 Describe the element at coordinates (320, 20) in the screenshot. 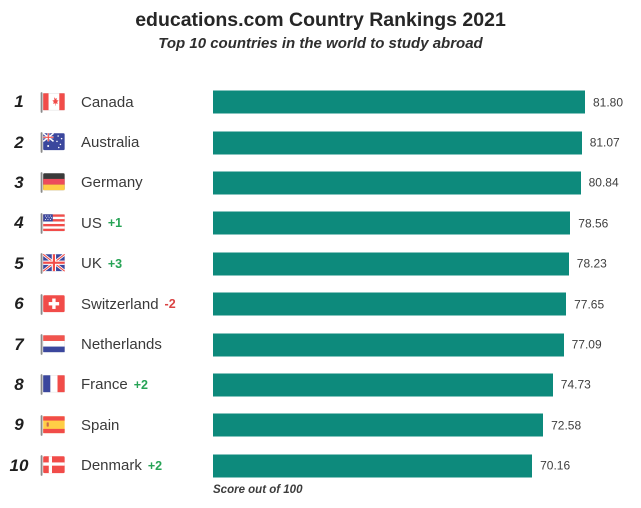

I see `chart-title: educations.com Country Rankings 2021` at that location.